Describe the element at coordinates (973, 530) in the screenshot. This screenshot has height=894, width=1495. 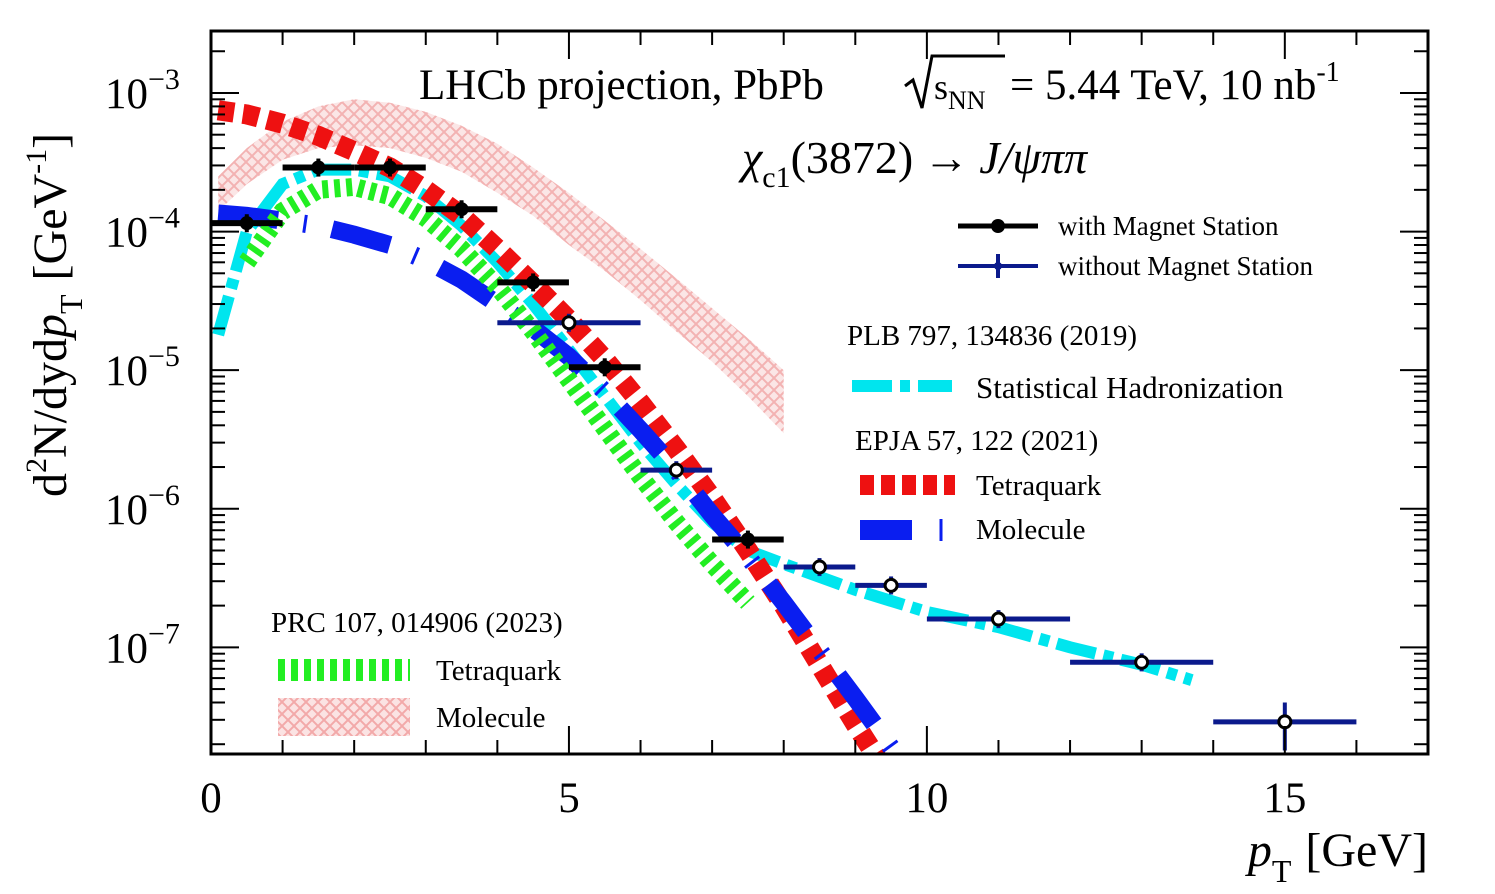
I see `legend-molecule-epja: Molecule` at that location.